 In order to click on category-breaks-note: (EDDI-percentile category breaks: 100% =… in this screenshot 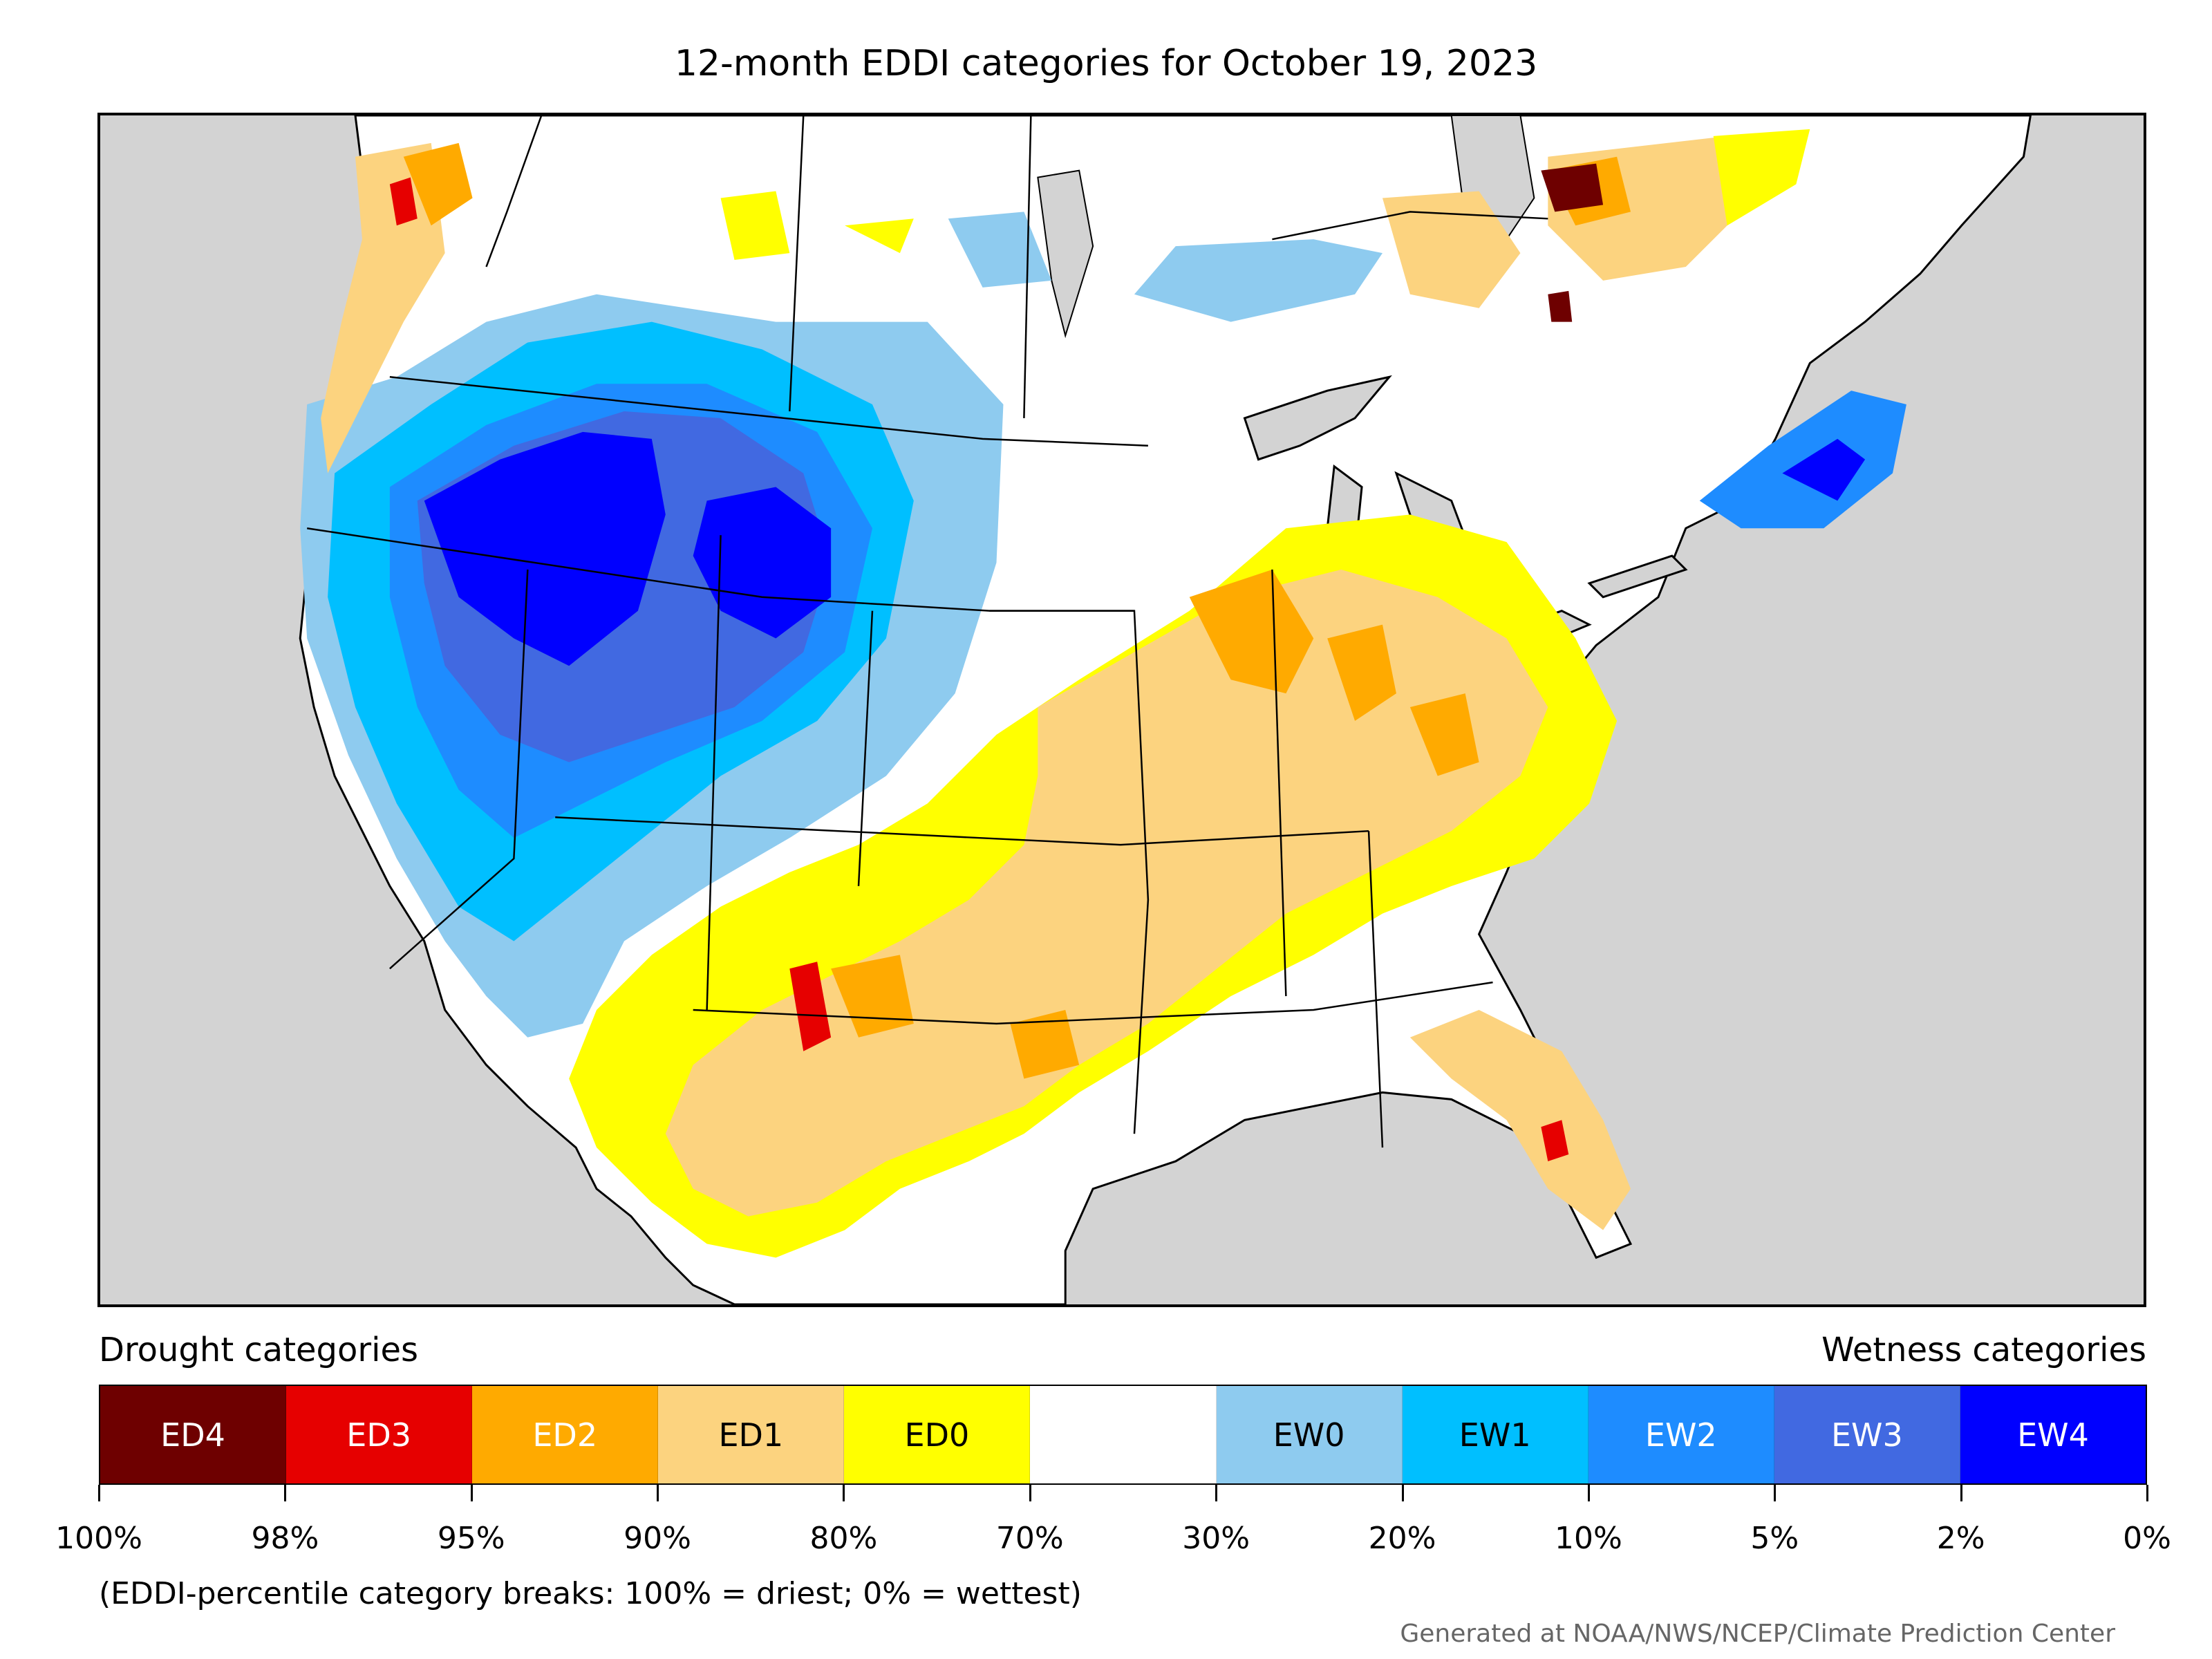, I will do `click(590, 1593)`.